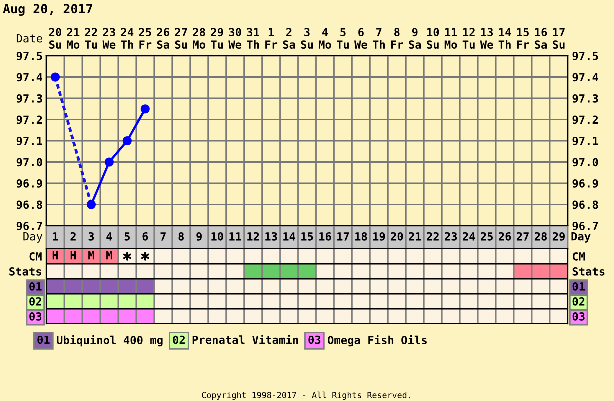 This screenshot has height=401, width=614. What do you see at coordinates (585, 141) in the screenshot?
I see `y2-tick-label: 97.1` at bounding box center [585, 141].